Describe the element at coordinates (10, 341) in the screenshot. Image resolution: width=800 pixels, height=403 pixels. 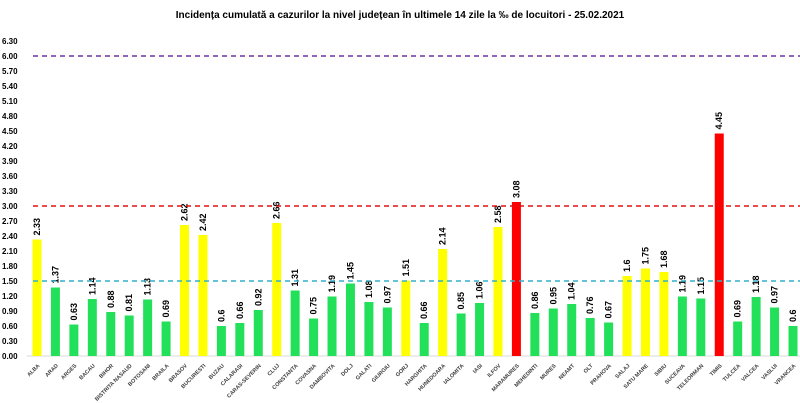
I see `y-tick-label: 0.30` at that location.